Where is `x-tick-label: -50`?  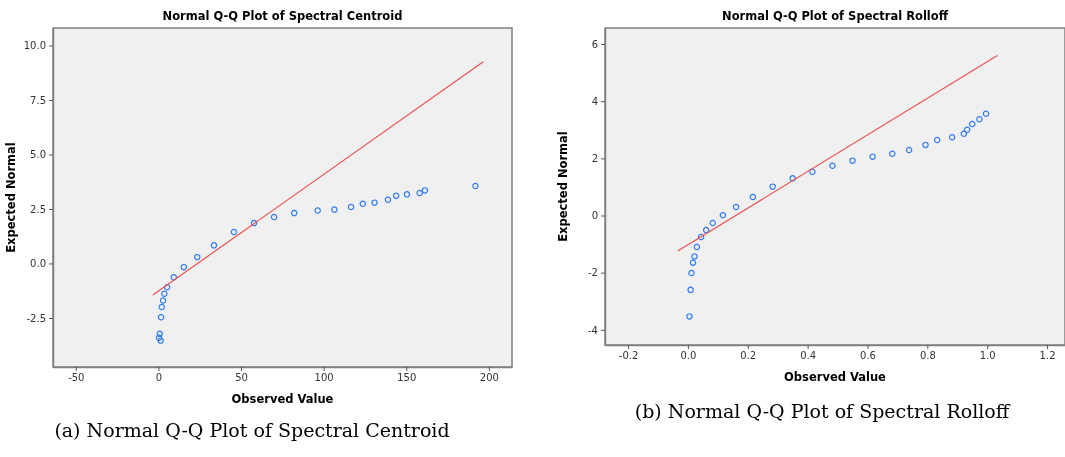
x-tick-label: -50 is located at coordinates (76, 378).